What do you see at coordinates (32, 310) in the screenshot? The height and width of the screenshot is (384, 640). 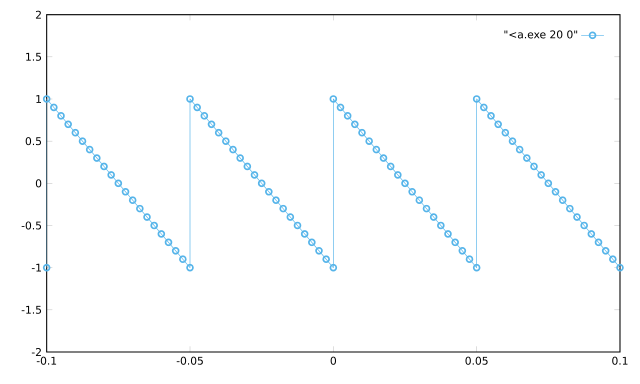 I see `y-tick-label: -1.5` at bounding box center [32, 310].